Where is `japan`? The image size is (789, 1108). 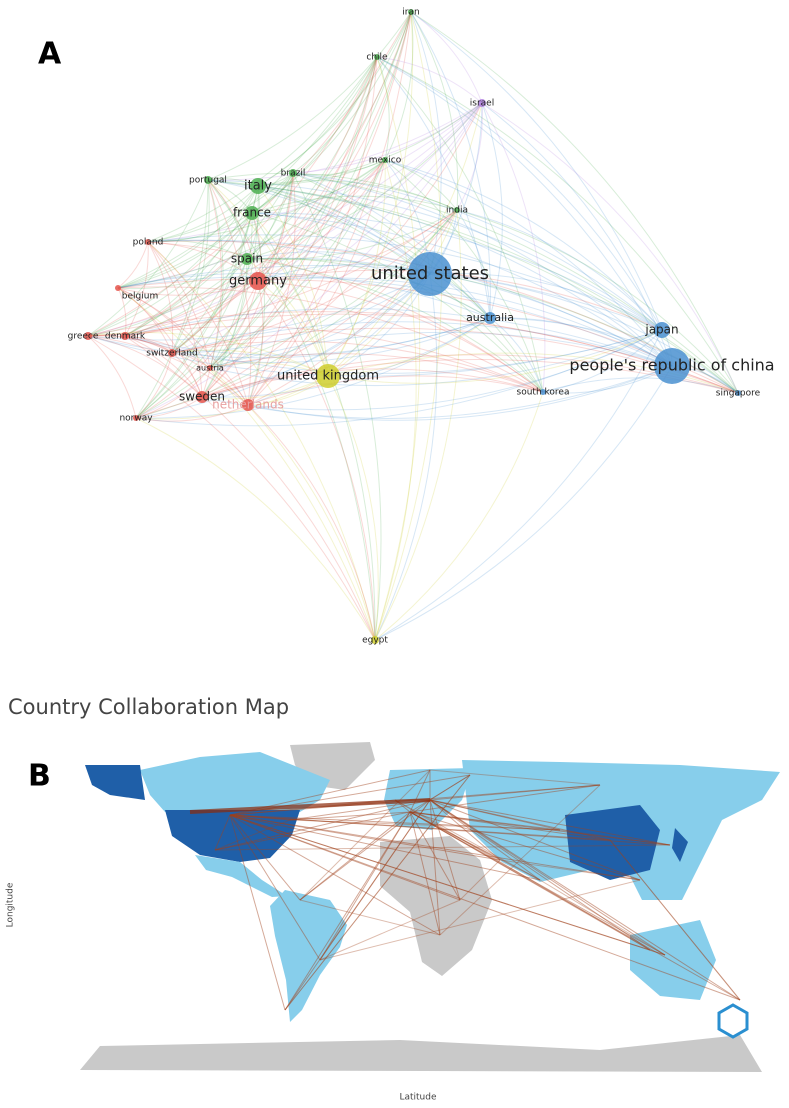
japan is located at coordinates (680, 845).